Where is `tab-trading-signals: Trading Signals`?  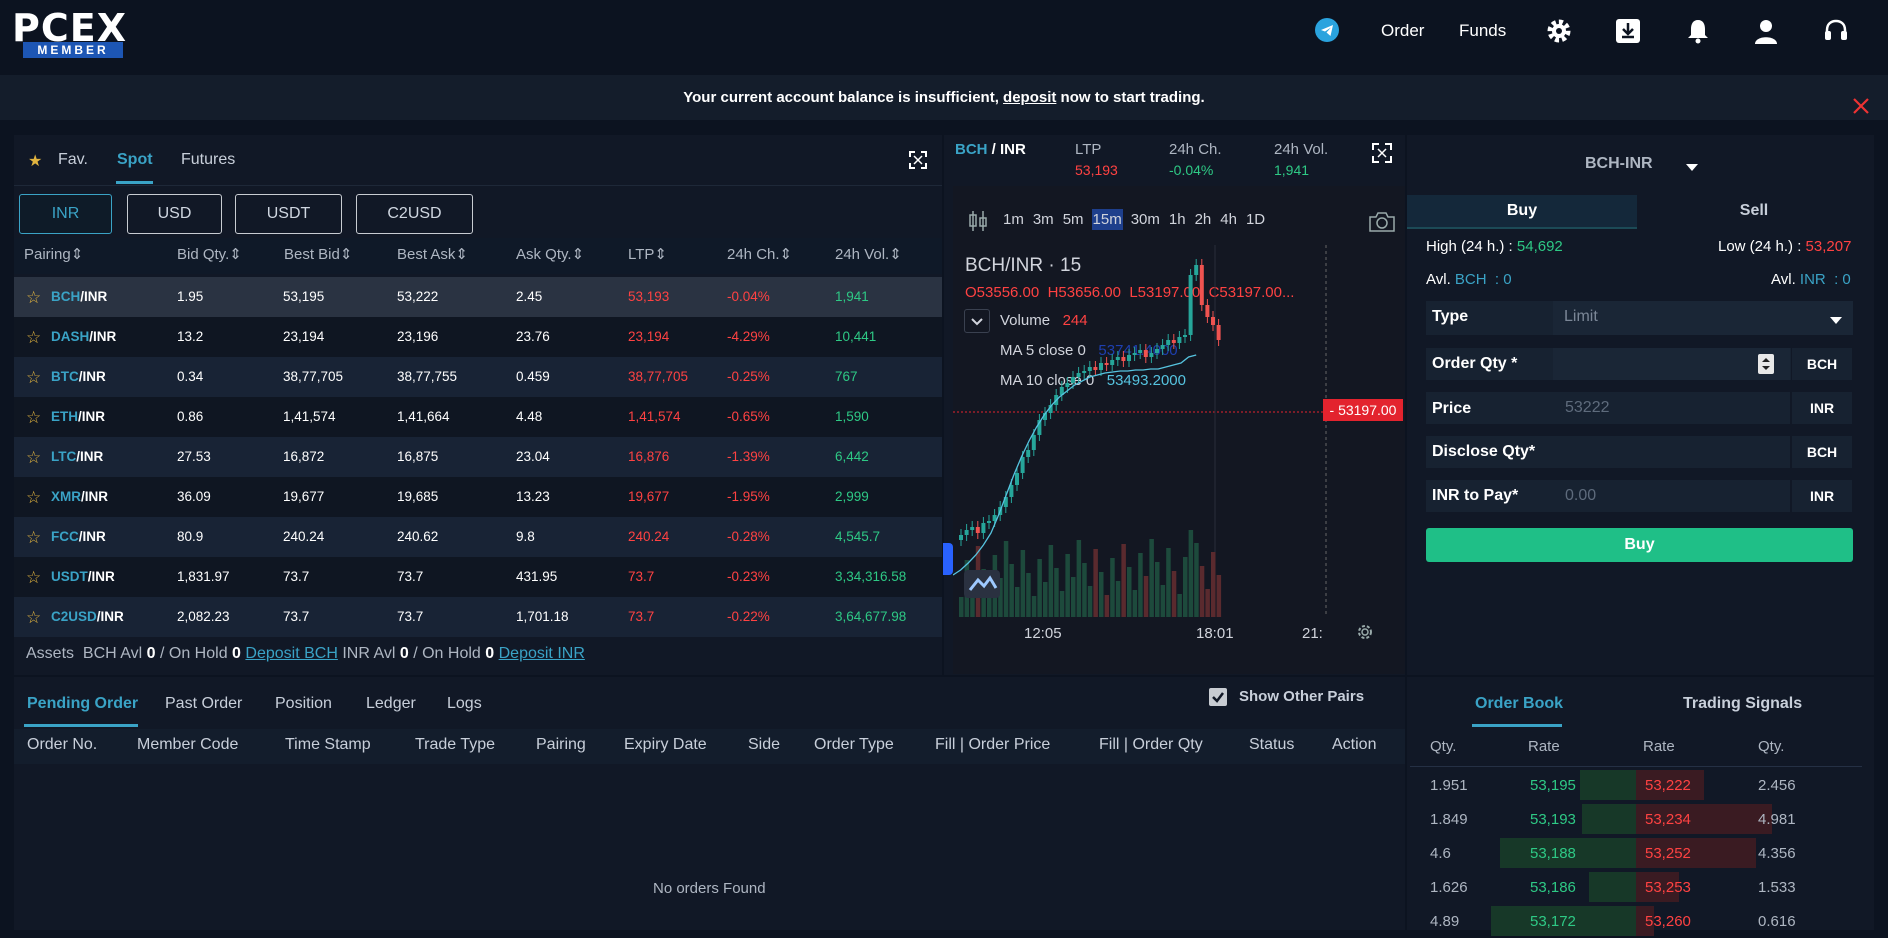 tab-trading-signals: Trading Signals is located at coordinates (1743, 703).